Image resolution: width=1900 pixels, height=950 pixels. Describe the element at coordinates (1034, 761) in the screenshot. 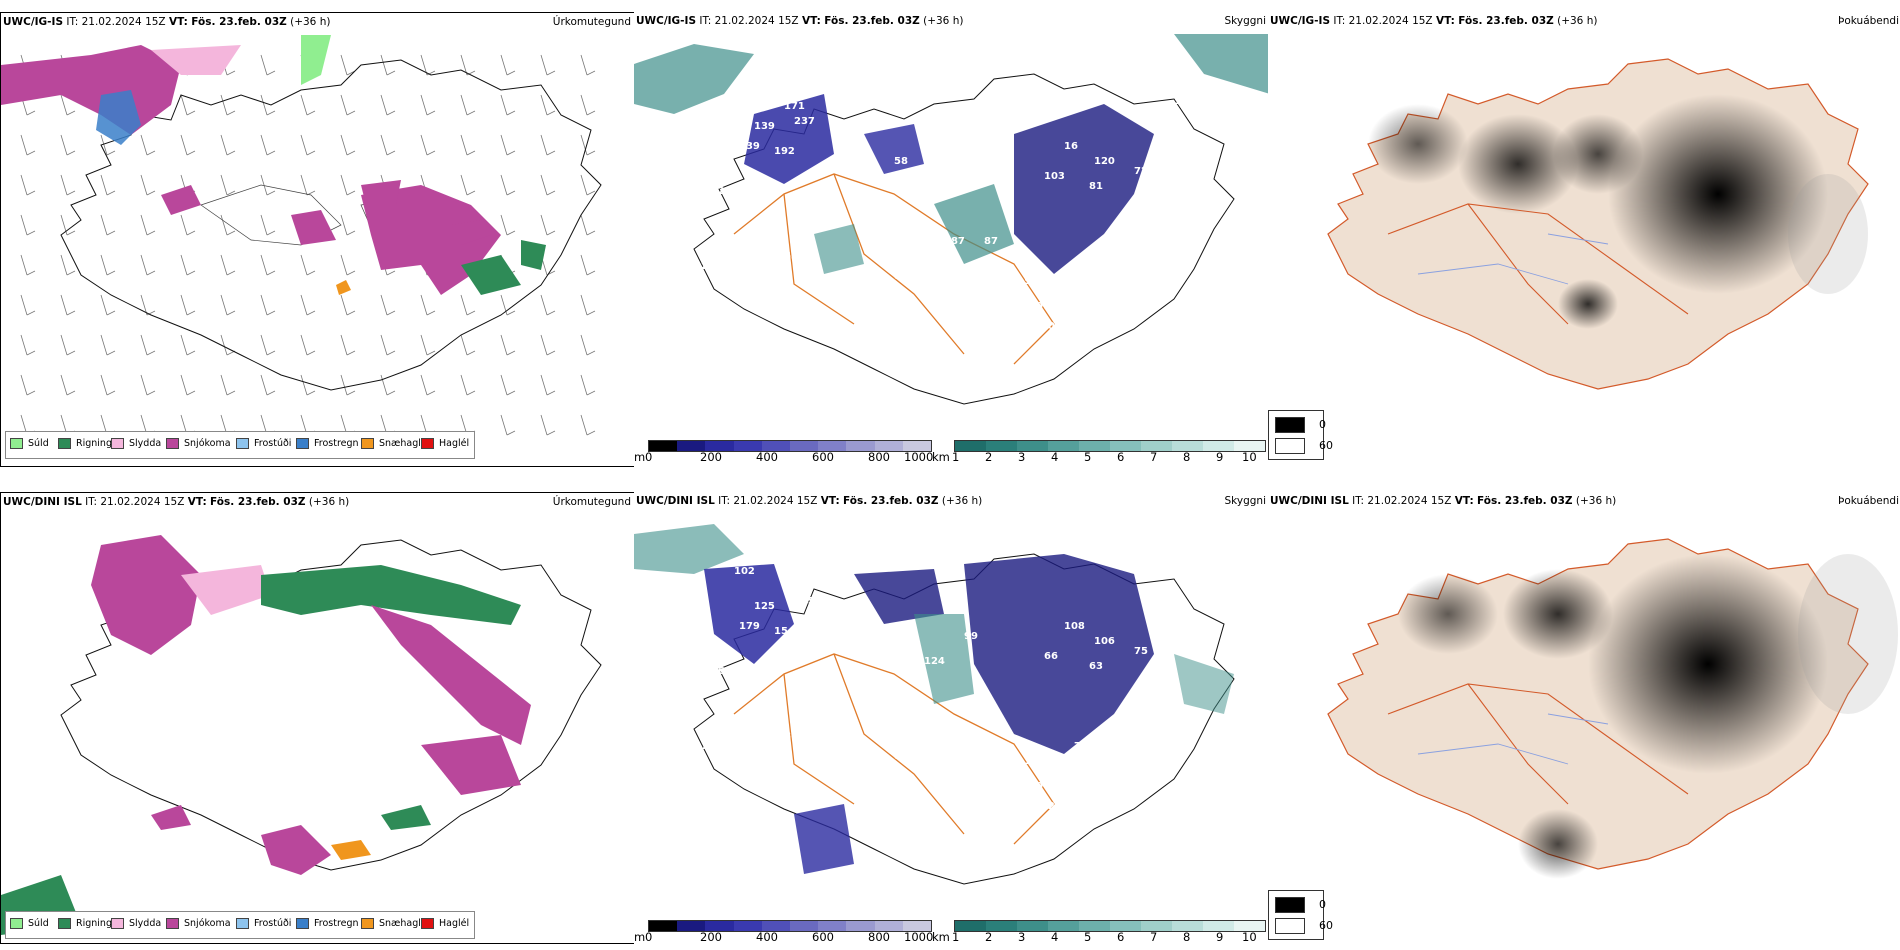

I see `visibility-value-label: 101` at that location.